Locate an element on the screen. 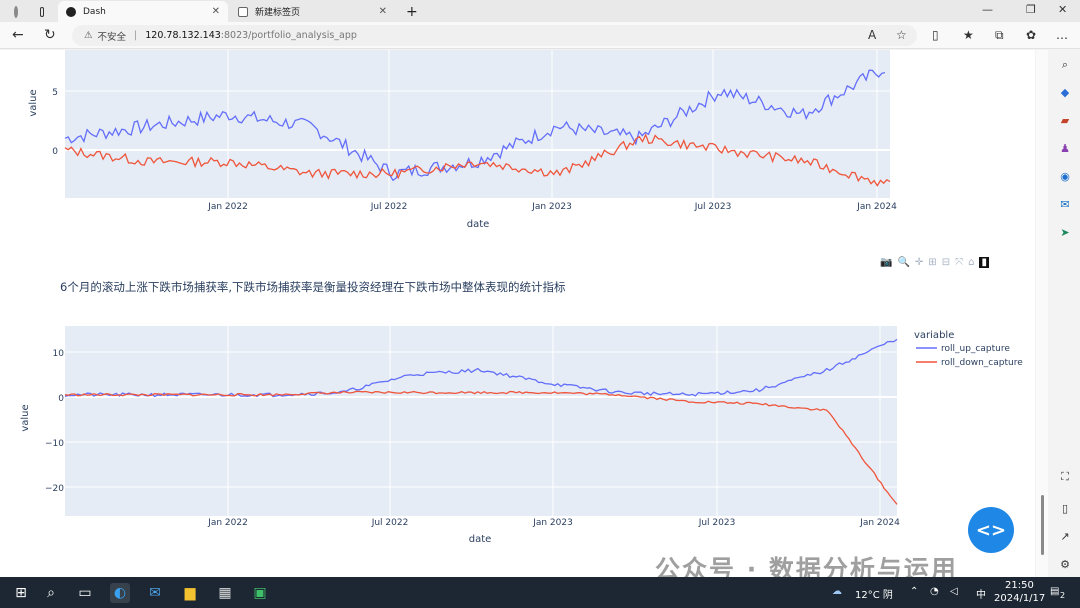 This screenshot has height=608, width=1080. tray-chevron-icon: ⌃ is located at coordinates (914, 591).